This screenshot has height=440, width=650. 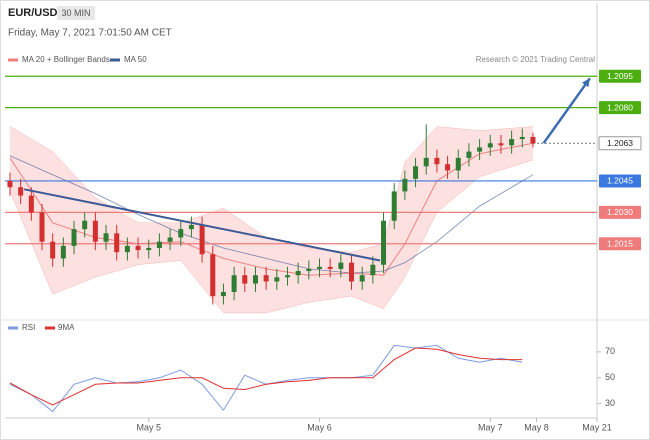 What do you see at coordinates (148, 427) in the screenshot?
I see `x-tick-label: May 5` at bounding box center [148, 427].